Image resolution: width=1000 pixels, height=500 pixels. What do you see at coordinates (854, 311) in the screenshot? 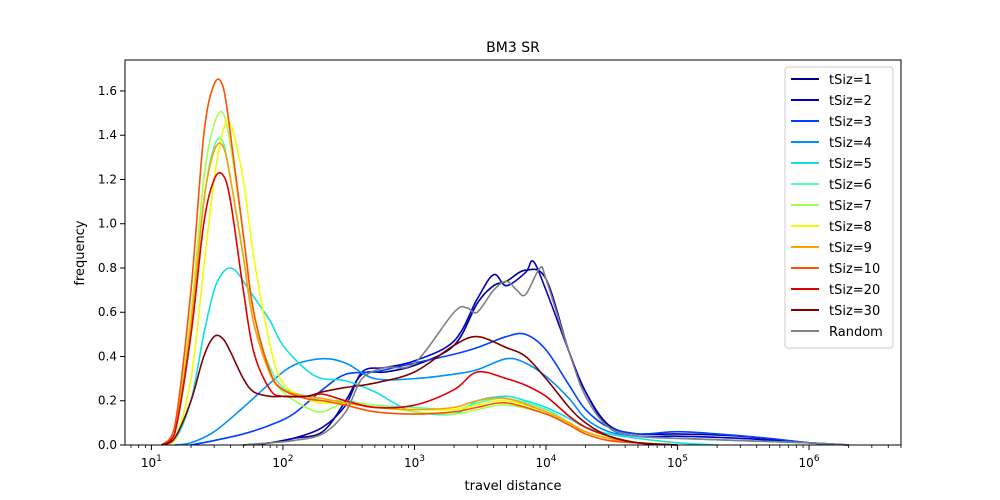
I see `legend-label: tSiz=30` at bounding box center [854, 311].